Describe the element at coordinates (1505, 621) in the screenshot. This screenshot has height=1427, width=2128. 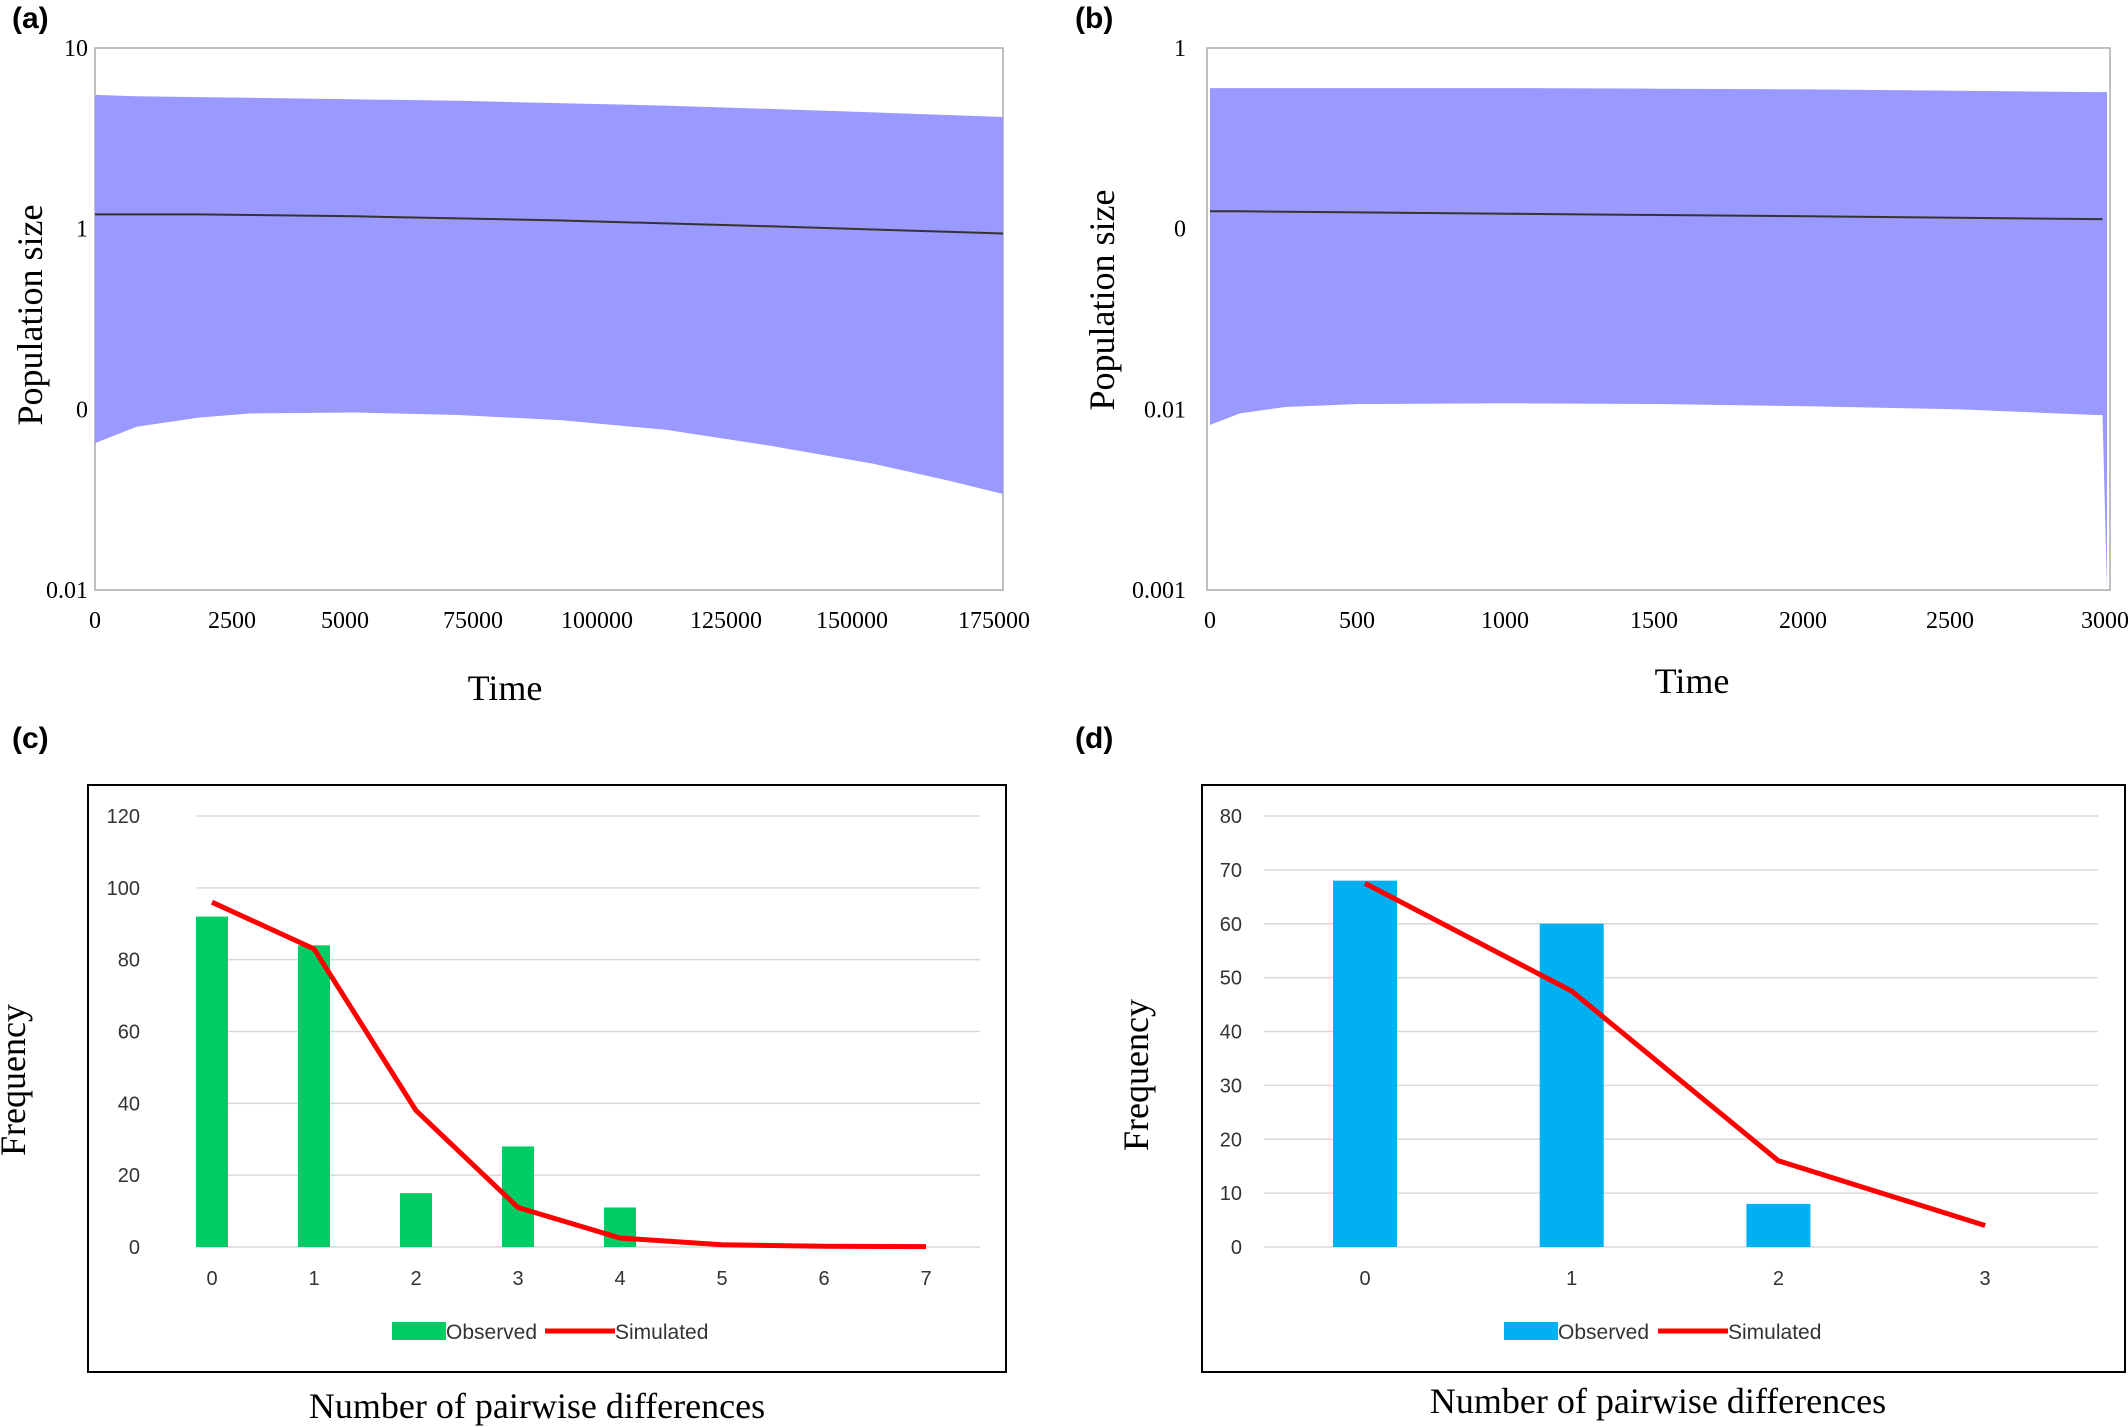
I see `x-tick-label-b: 1000` at that location.